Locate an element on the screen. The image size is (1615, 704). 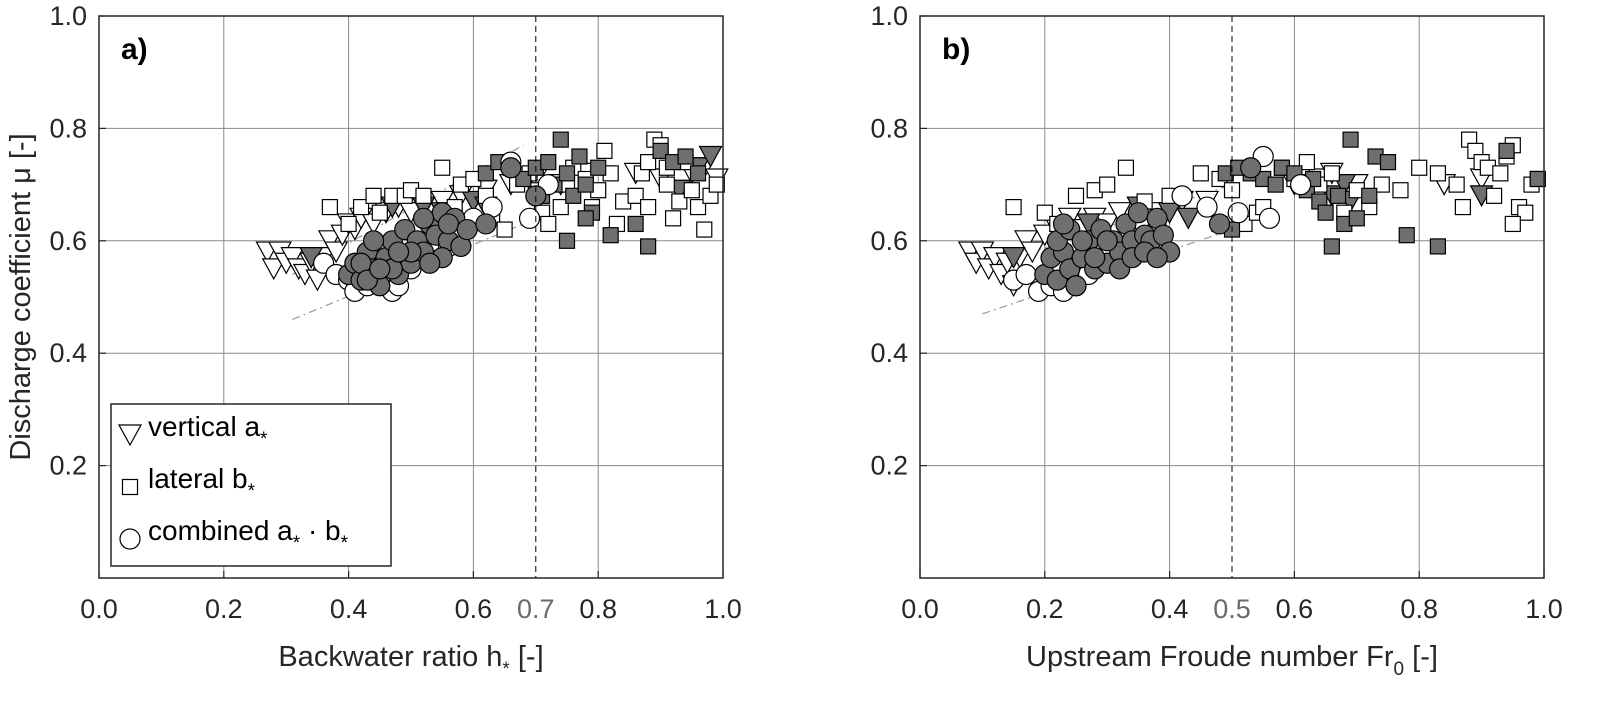
legend-entry-label: vertical a* is located at coordinates (208, 430).